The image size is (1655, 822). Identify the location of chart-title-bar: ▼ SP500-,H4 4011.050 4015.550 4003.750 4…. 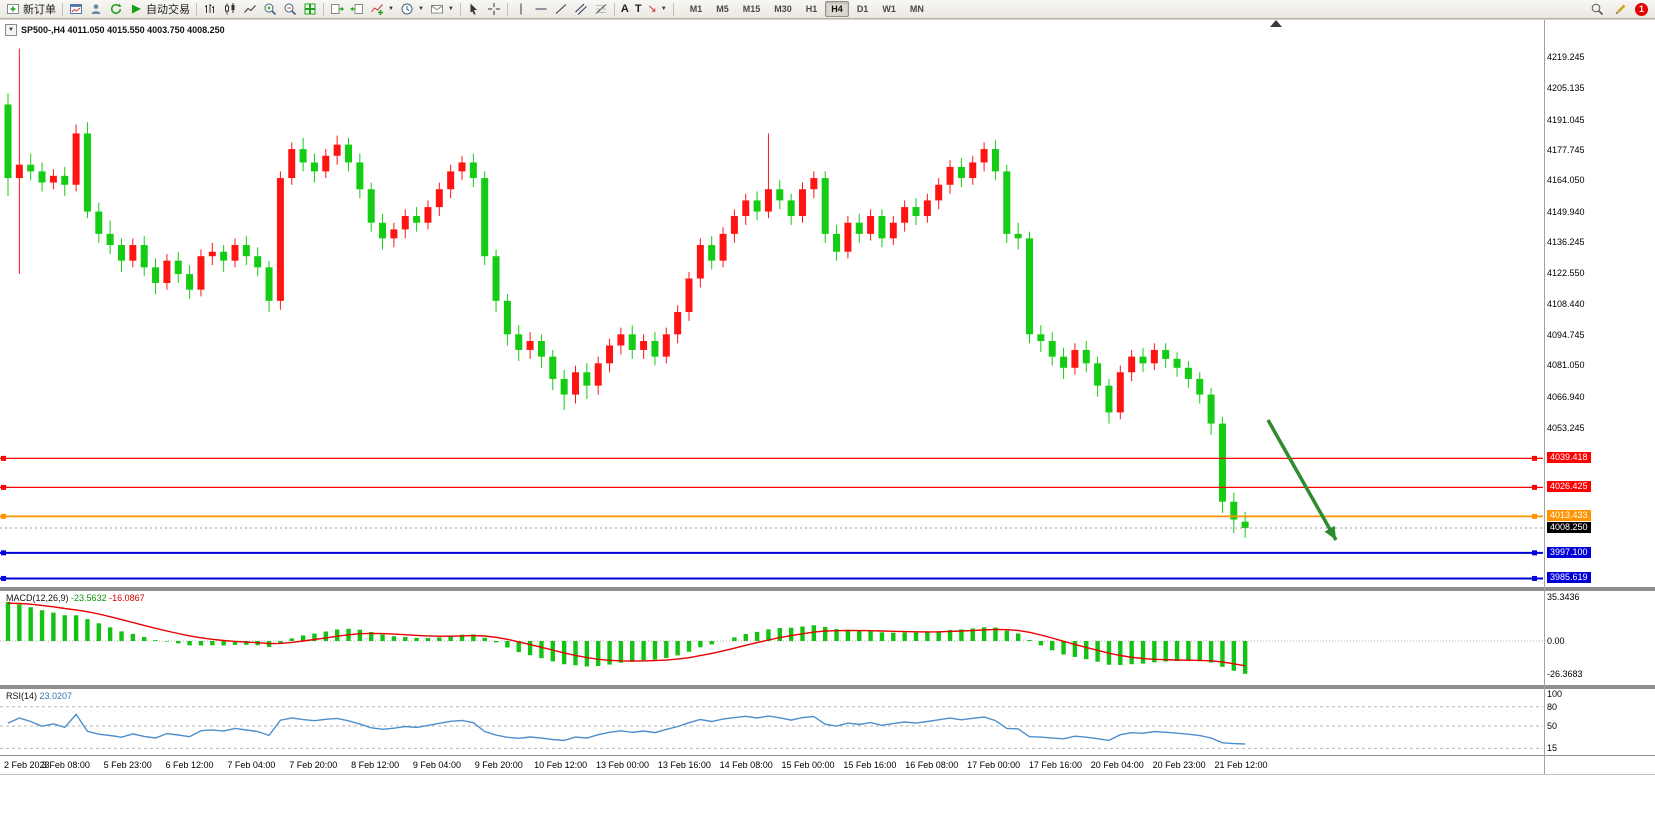
(115, 30).